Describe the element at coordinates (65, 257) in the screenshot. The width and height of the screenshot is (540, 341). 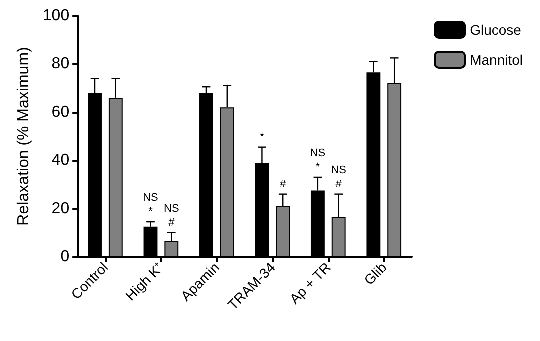
I see `y-tick-label: 0` at that location.